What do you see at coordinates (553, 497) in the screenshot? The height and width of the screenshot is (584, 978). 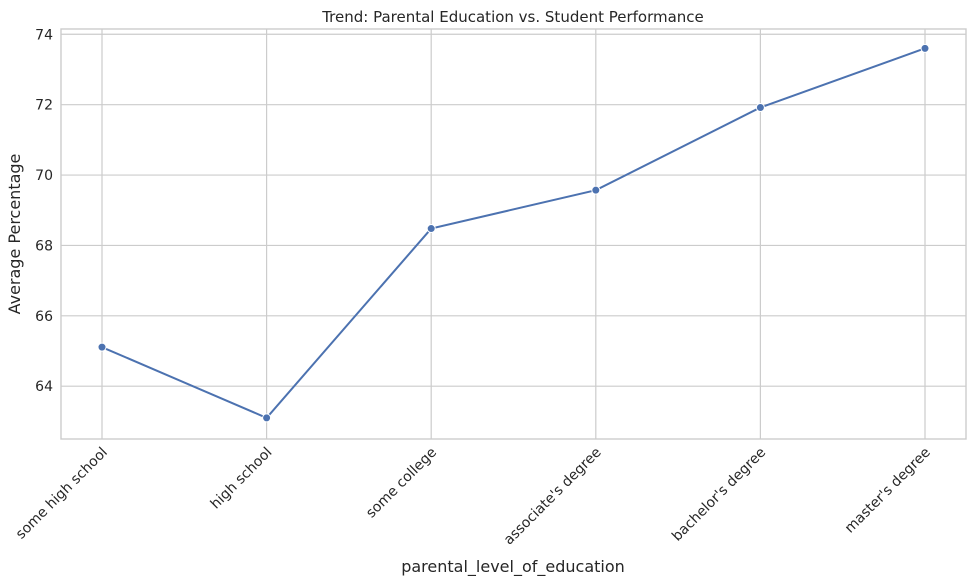 I see `x-tick-label: associate's degree` at bounding box center [553, 497].